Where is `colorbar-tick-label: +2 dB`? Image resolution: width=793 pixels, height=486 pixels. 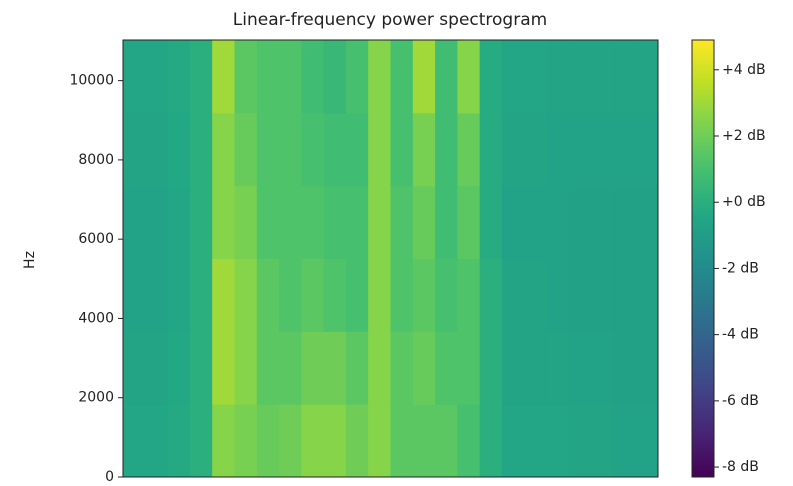
colorbar-tick-label: +2 dB is located at coordinates (744, 136).